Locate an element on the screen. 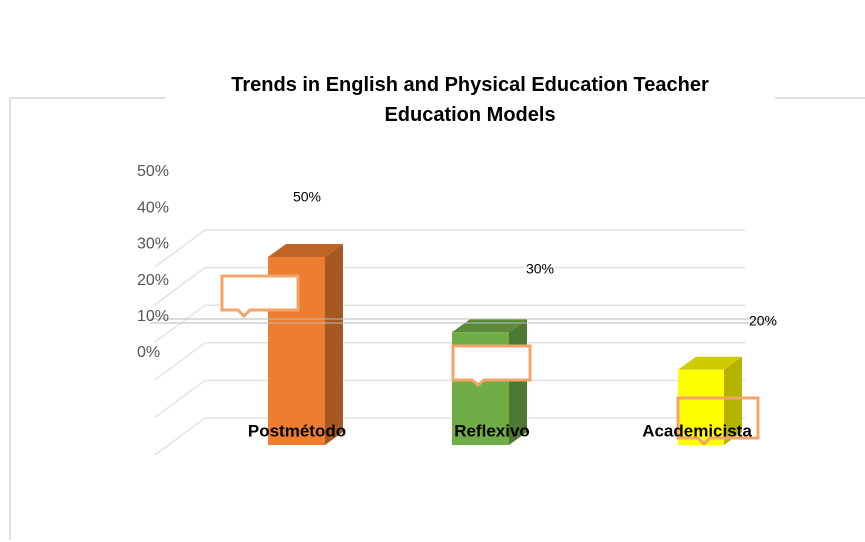 The height and width of the screenshot is (542, 865). frame is located at coordinates (87, 318).